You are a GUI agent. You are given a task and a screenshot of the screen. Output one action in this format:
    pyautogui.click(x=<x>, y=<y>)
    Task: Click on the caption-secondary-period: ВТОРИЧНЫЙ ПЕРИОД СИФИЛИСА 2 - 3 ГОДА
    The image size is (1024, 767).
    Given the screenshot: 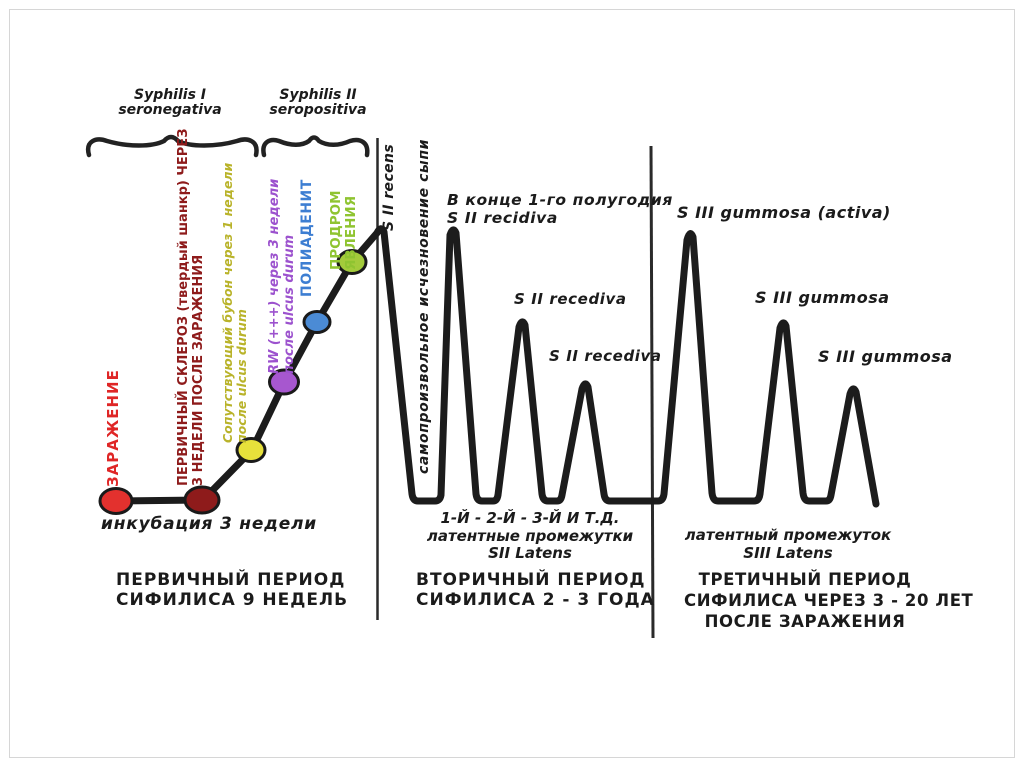 What is the action you would take?
    pyautogui.click(x=535, y=590)
    